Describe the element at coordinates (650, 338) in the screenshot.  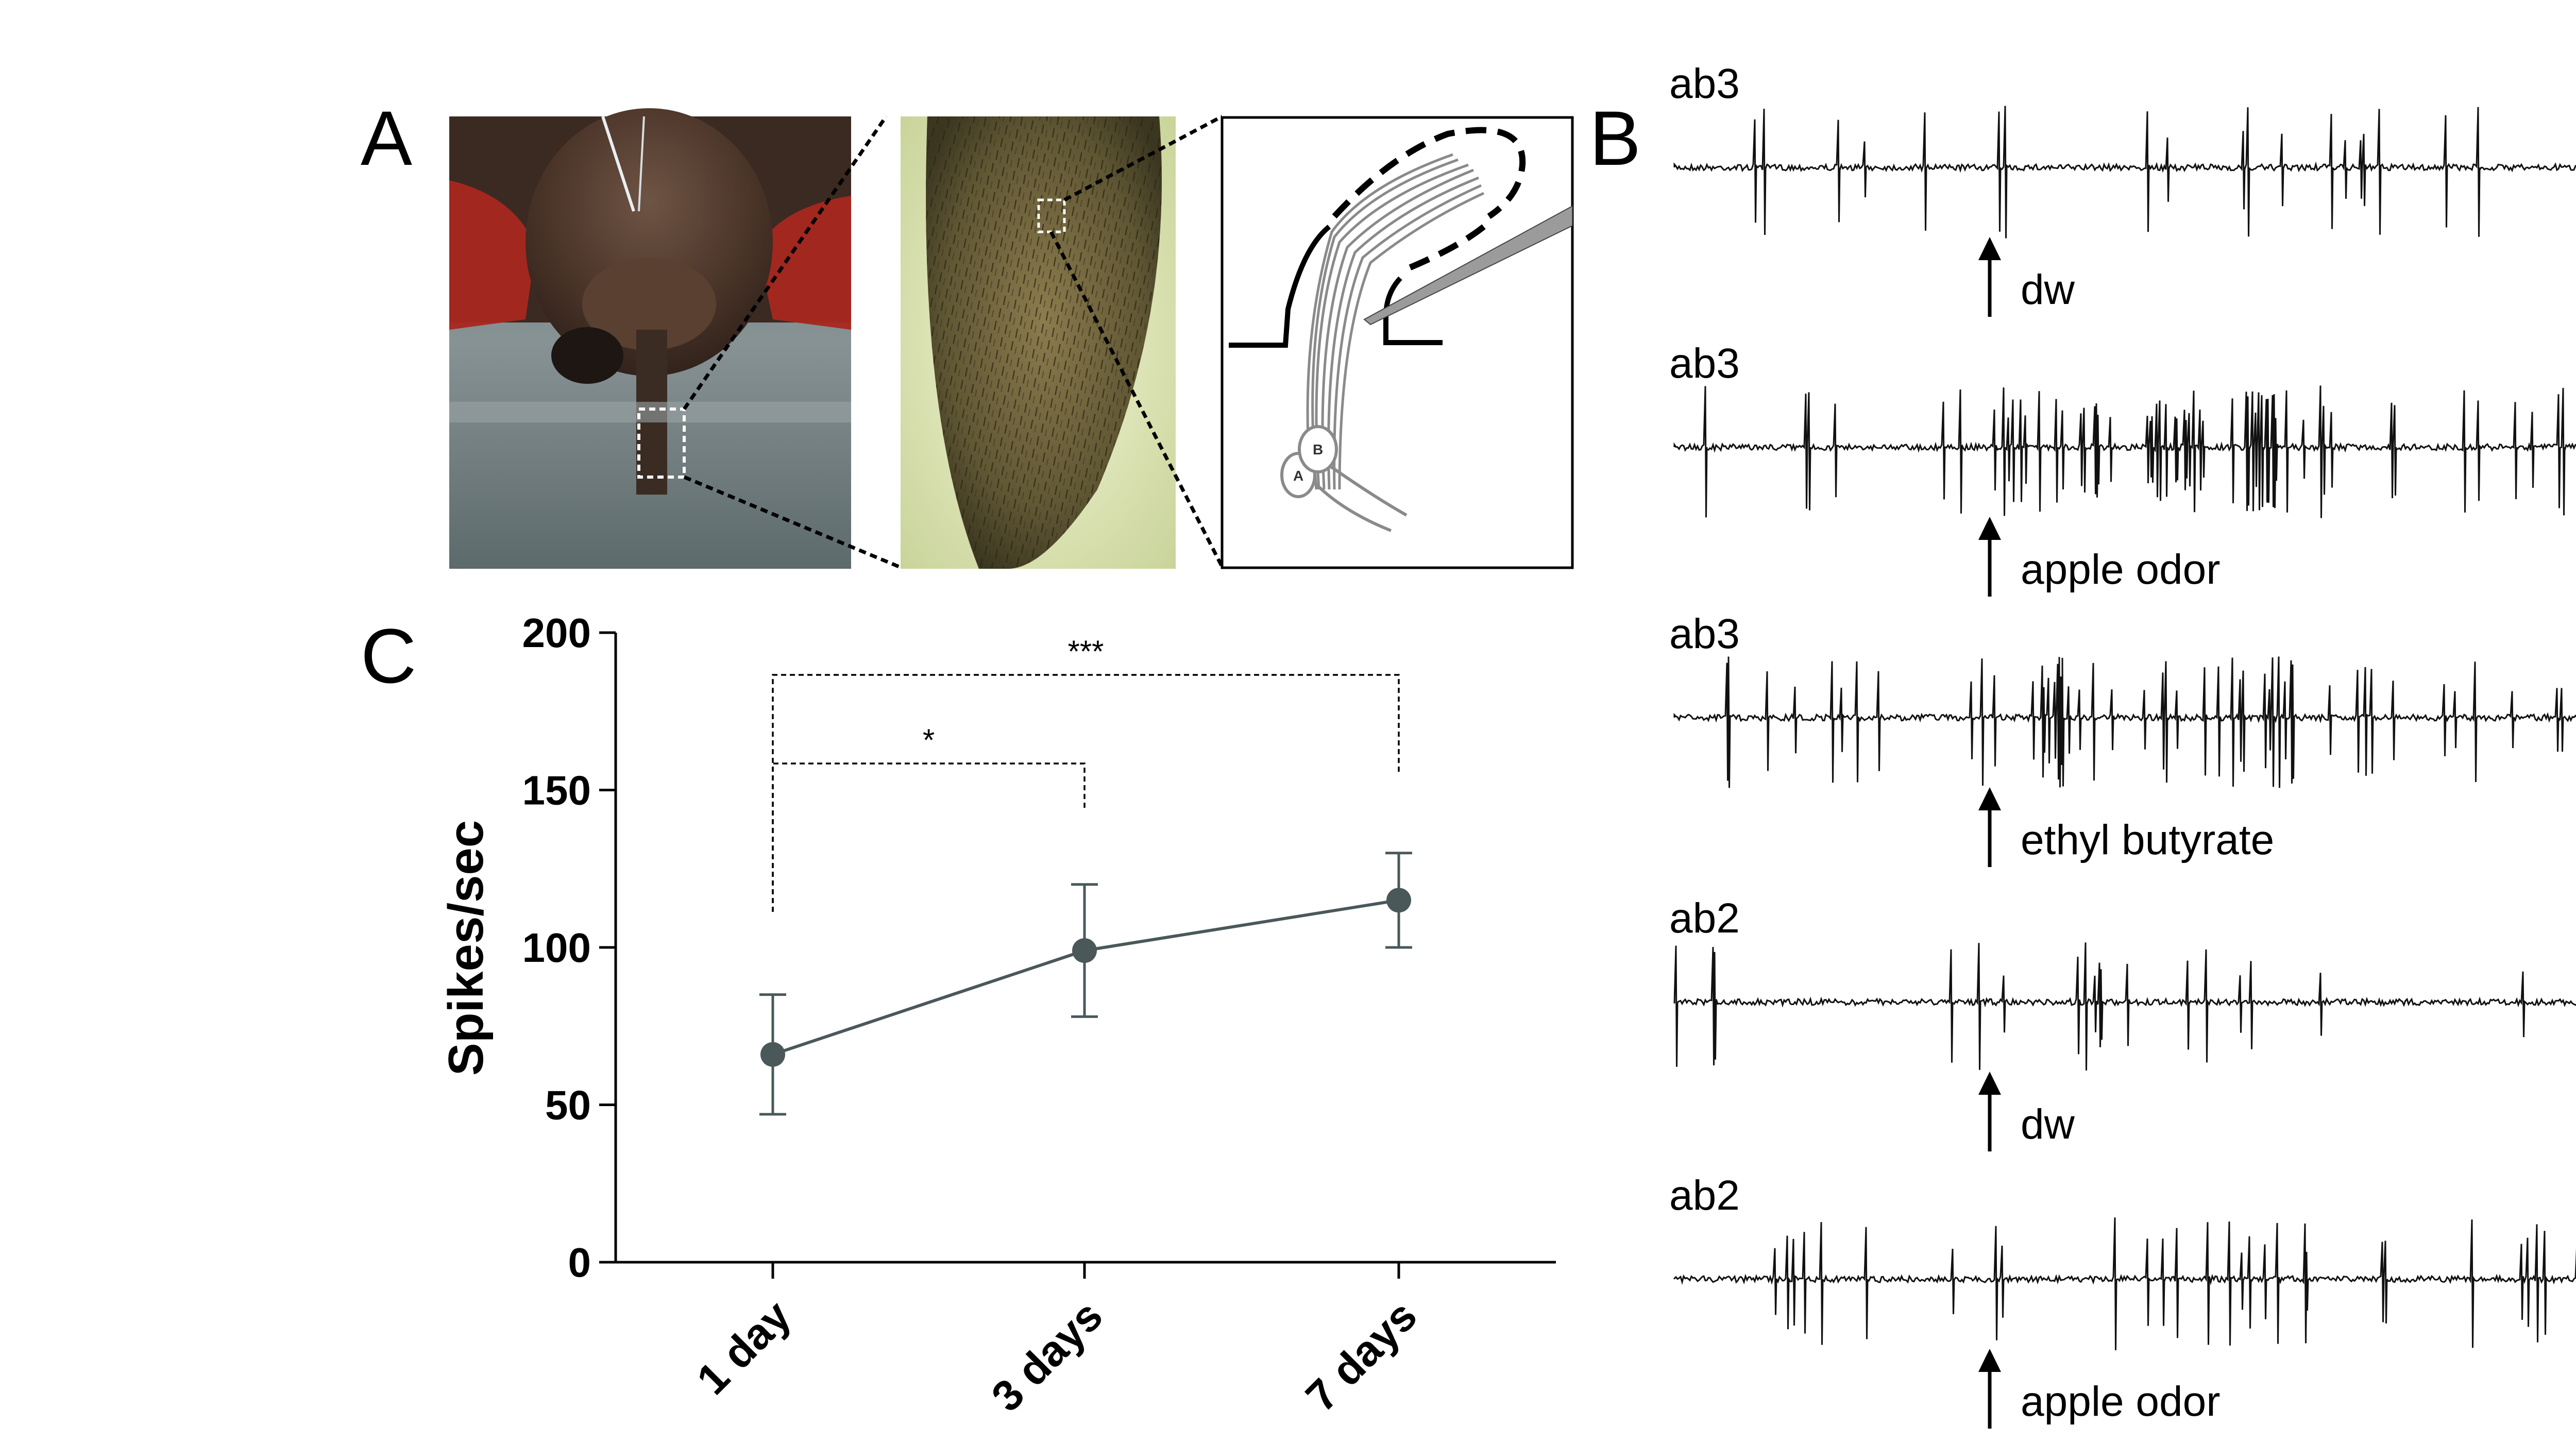
I see `fly-mount-photo` at that location.